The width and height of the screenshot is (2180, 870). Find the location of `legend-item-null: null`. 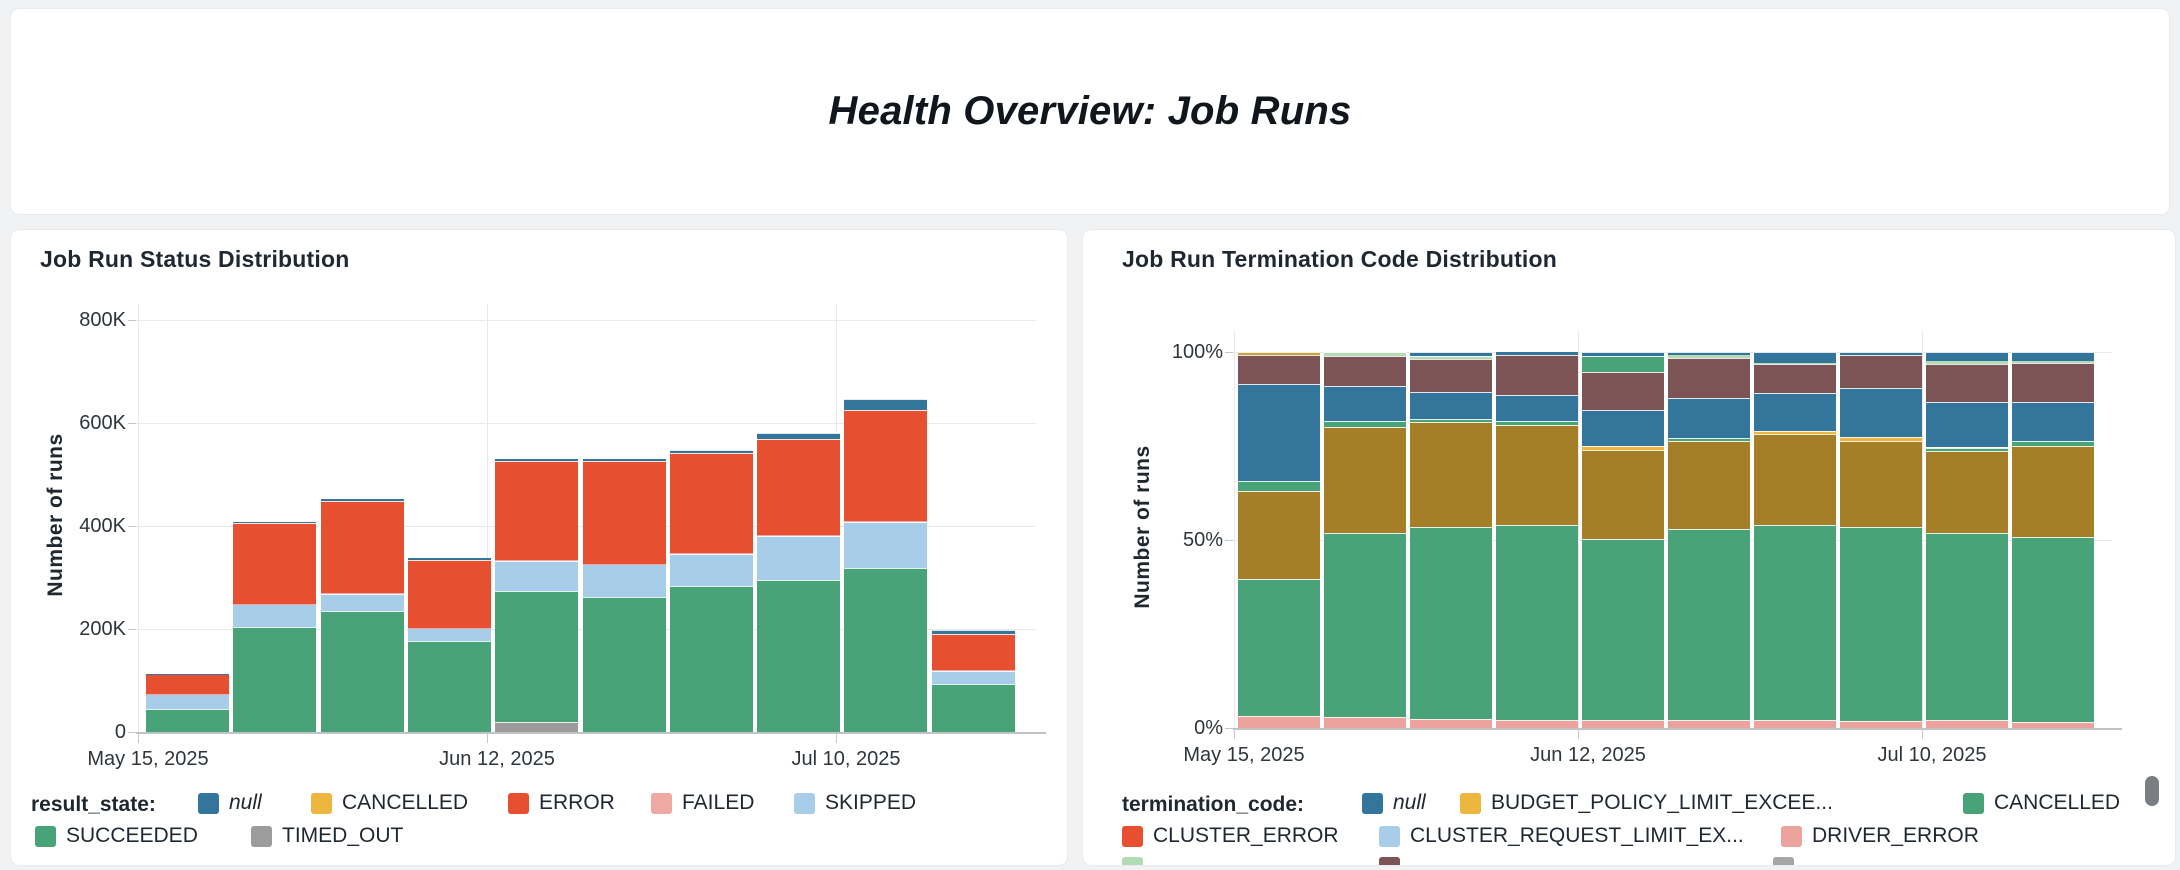

legend-item-null: null is located at coordinates (1394, 803).